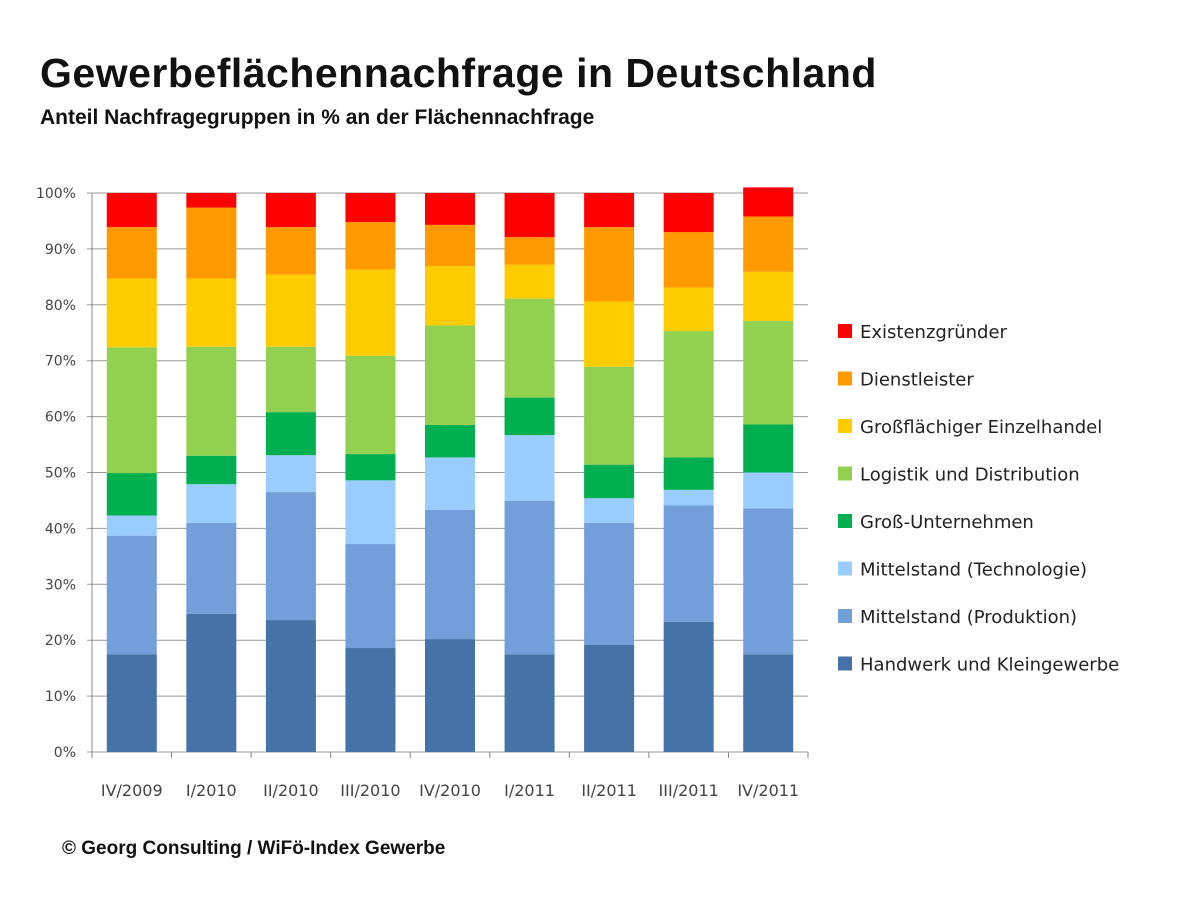 Image resolution: width=1200 pixels, height=900 pixels. What do you see at coordinates (65, 753) in the screenshot?
I see `y-tick-label: 0%` at bounding box center [65, 753].